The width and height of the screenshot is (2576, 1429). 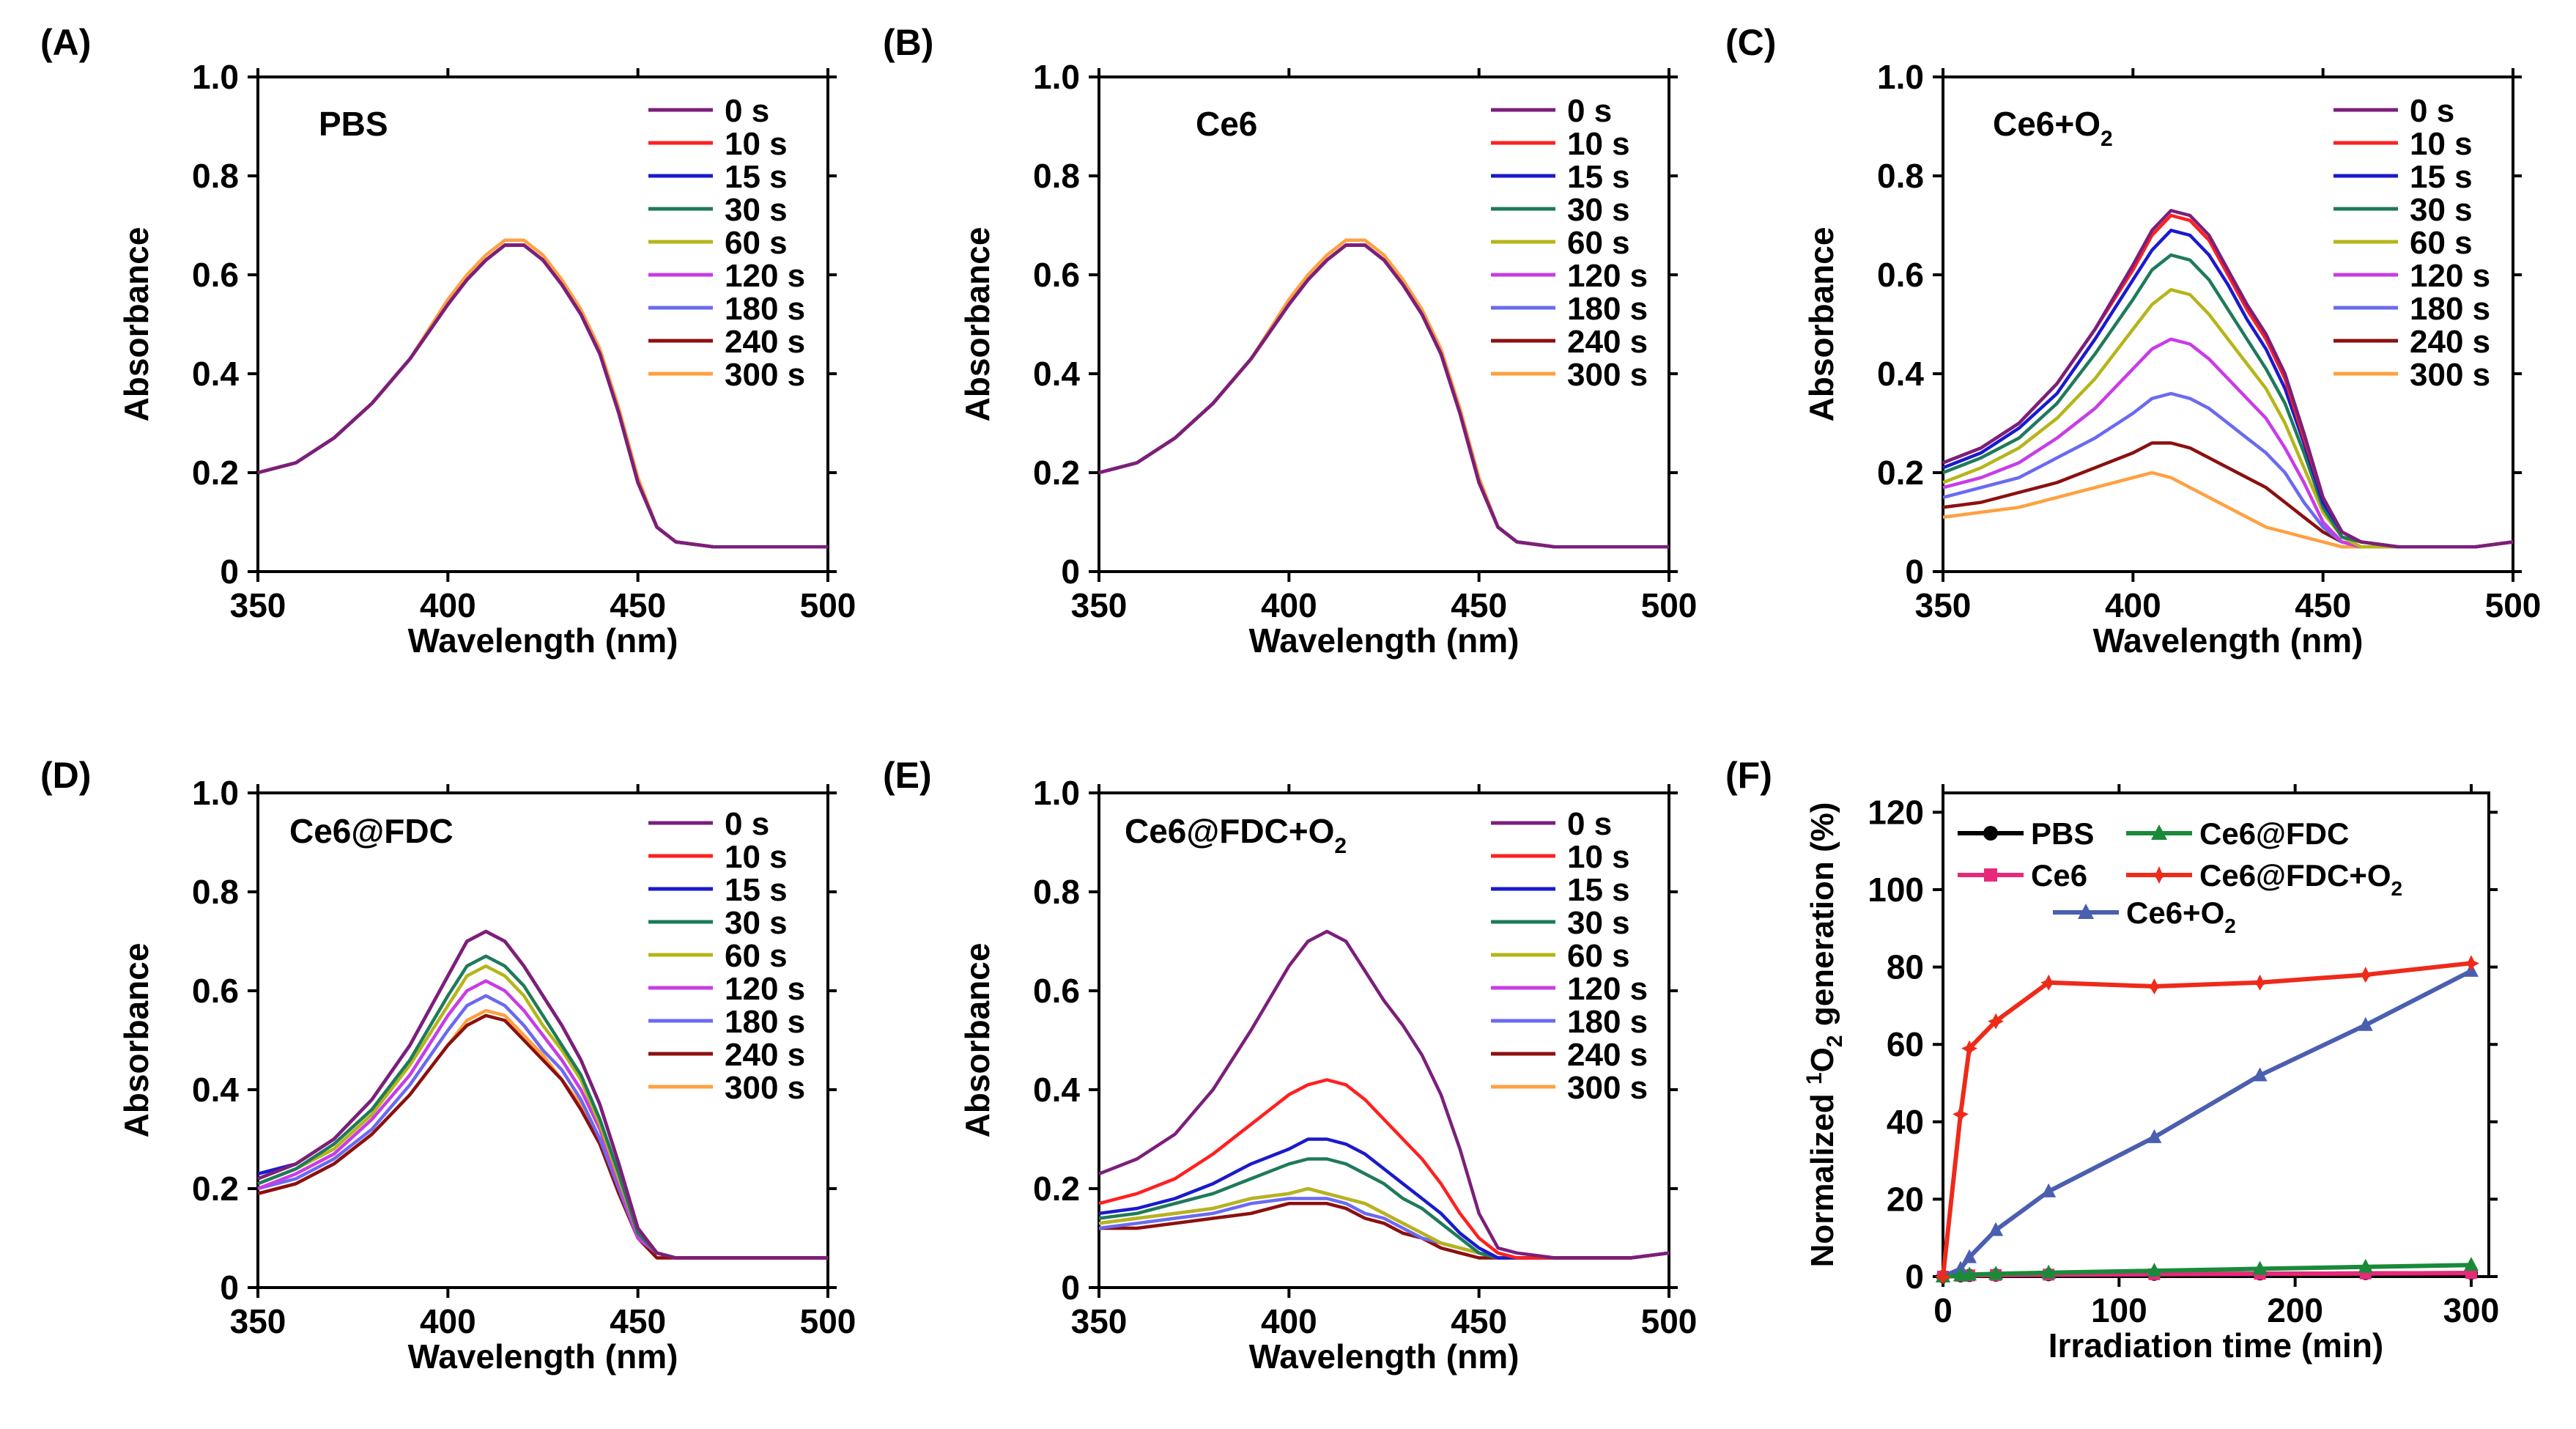 What do you see at coordinates (2180, 877) in the screenshot?
I see `legend: PBS Ce6 Ce6+O2 Ce6@FDC Ce6@FDC+O2` at bounding box center [2180, 877].